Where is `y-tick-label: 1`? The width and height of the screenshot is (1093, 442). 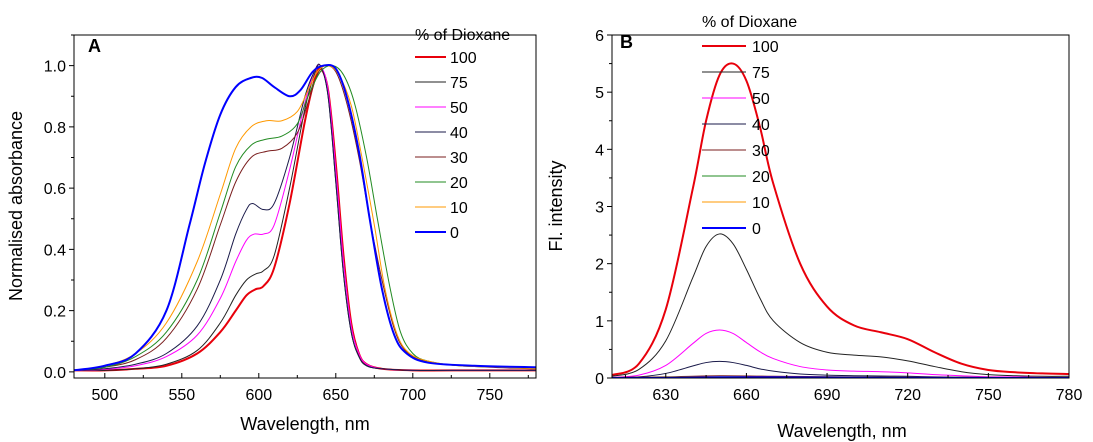 y-tick-label: 1 is located at coordinates (599, 322).